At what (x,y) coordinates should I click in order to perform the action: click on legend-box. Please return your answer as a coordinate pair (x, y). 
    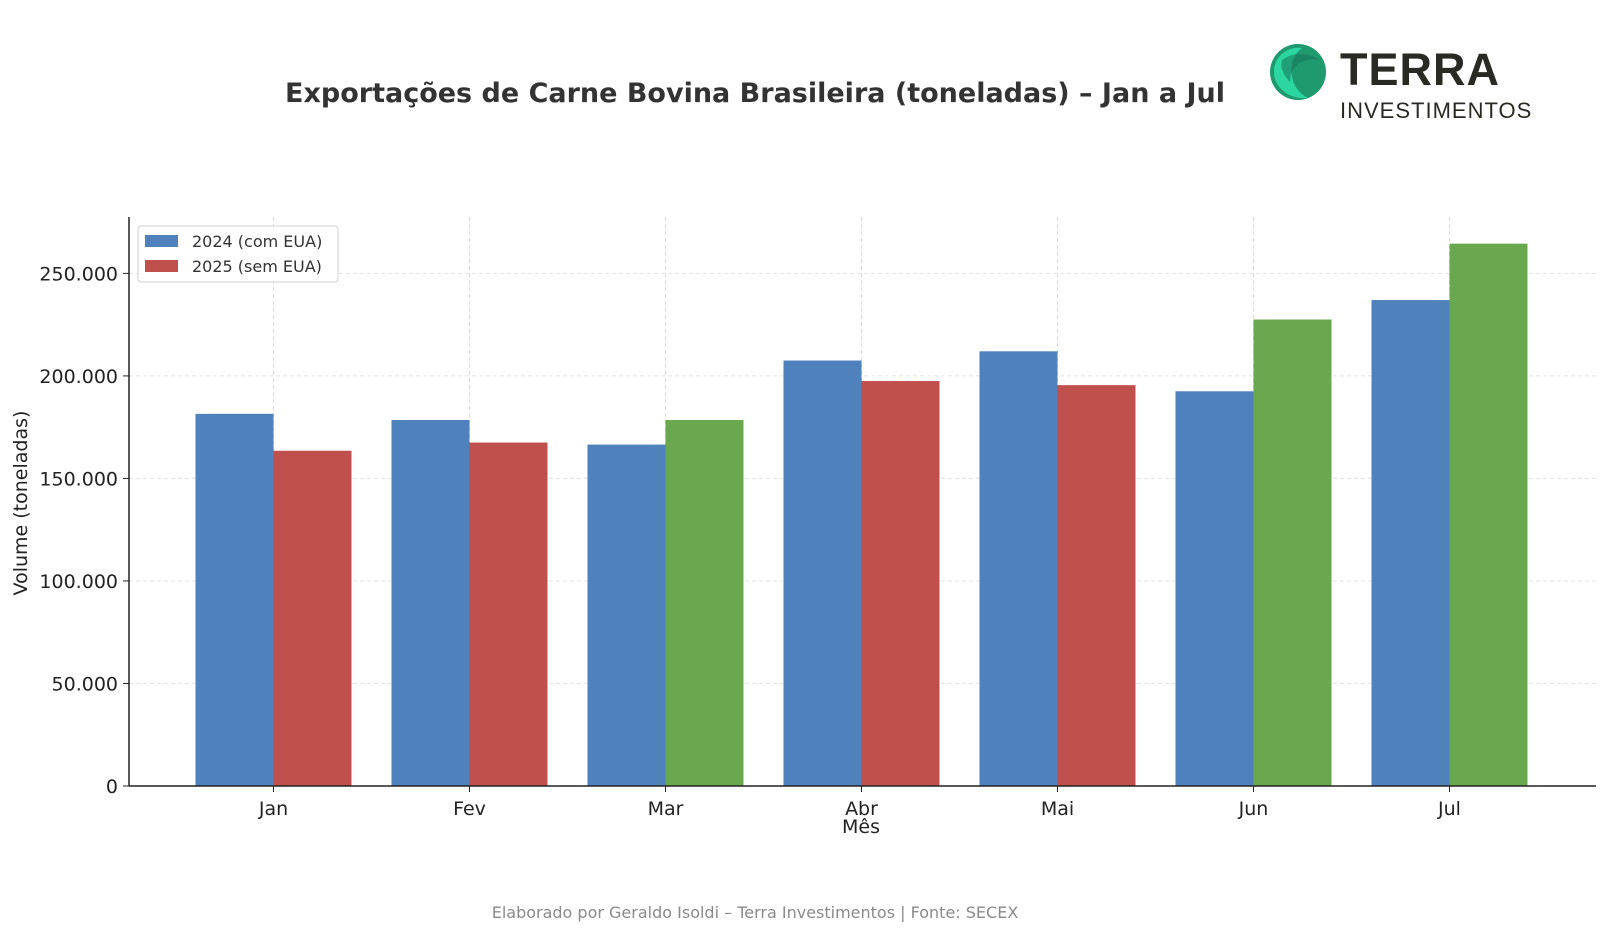
    Looking at the image, I should click on (238, 254).